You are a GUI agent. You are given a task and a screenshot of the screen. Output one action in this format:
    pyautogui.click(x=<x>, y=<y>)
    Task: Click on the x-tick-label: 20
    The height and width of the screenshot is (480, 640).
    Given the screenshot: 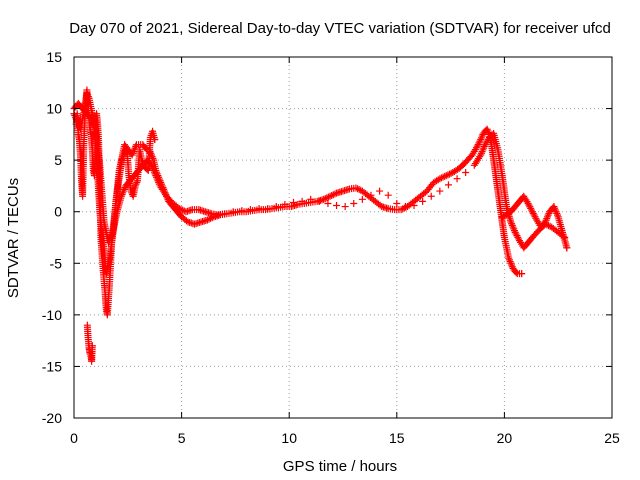 What is the action you would take?
    pyautogui.click(x=505, y=438)
    